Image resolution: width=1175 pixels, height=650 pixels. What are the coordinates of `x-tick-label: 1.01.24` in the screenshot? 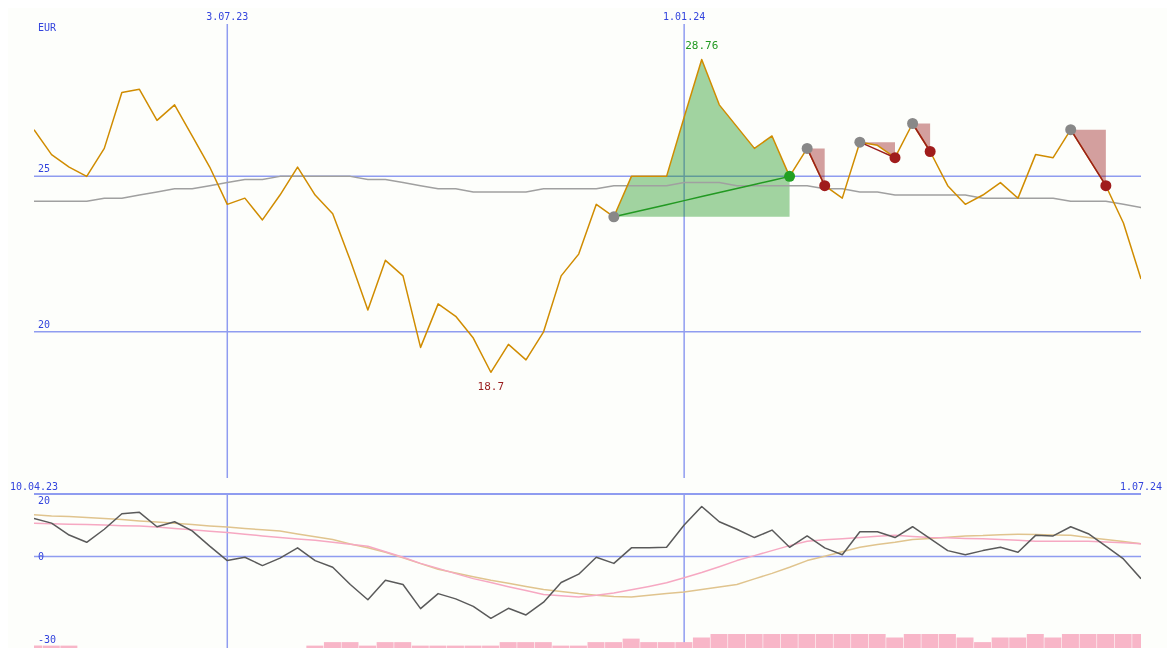 It's located at (684, 16).